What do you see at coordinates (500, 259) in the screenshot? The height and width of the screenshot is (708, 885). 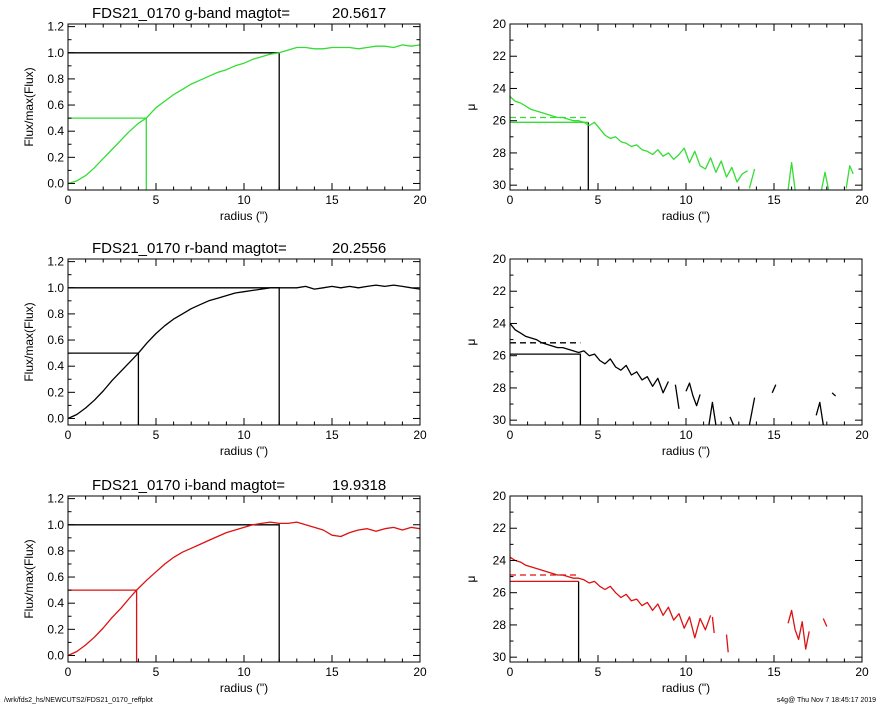 I see `y-tick-label: 20` at bounding box center [500, 259].